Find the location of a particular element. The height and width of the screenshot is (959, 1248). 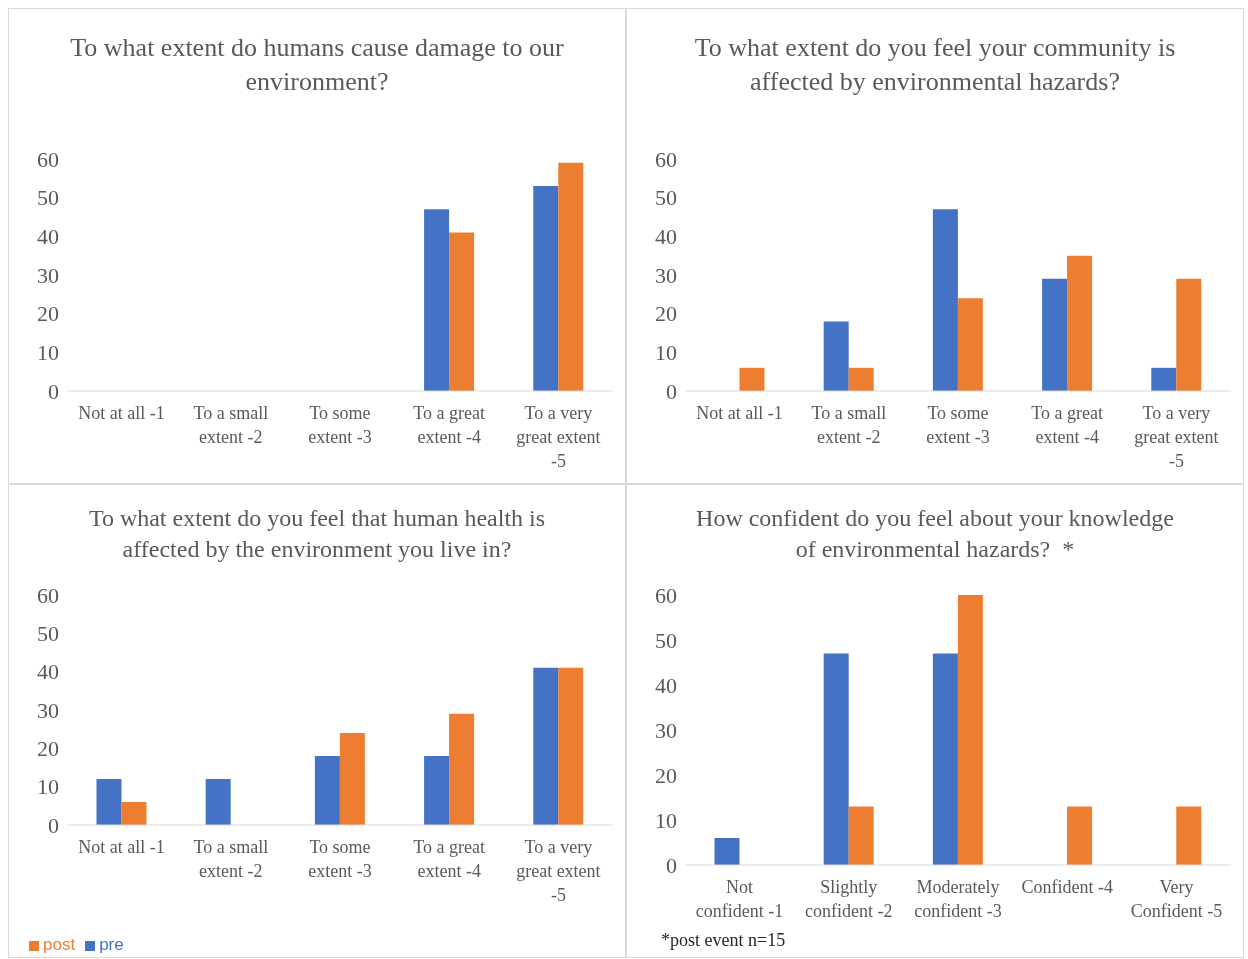

text: *post event n=15 is located at coordinates (723, 940).